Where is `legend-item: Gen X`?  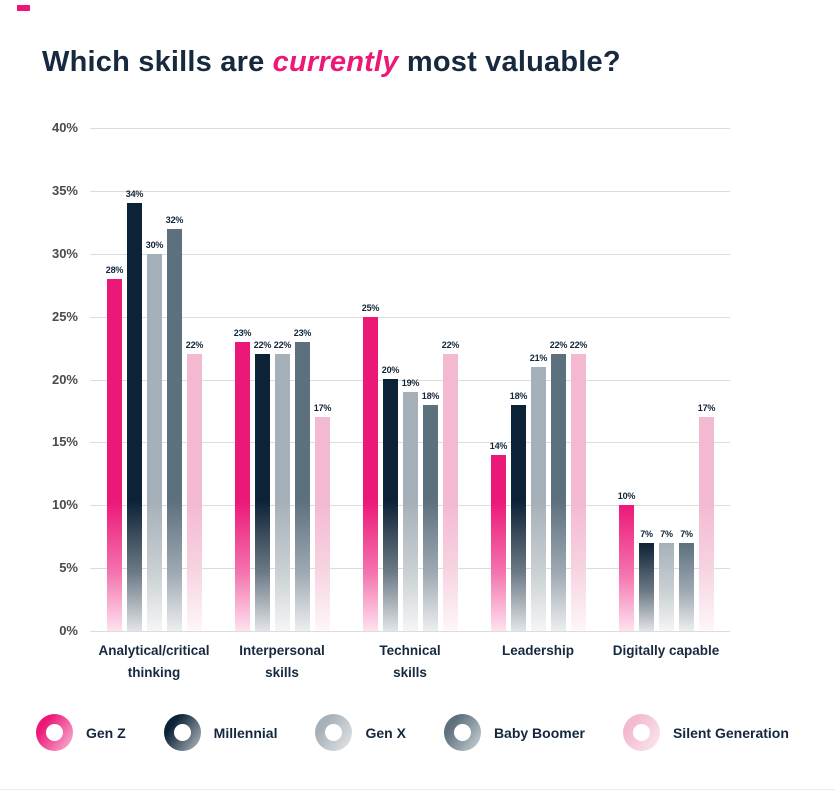
legend-item: Gen X is located at coordinates (360, 732).